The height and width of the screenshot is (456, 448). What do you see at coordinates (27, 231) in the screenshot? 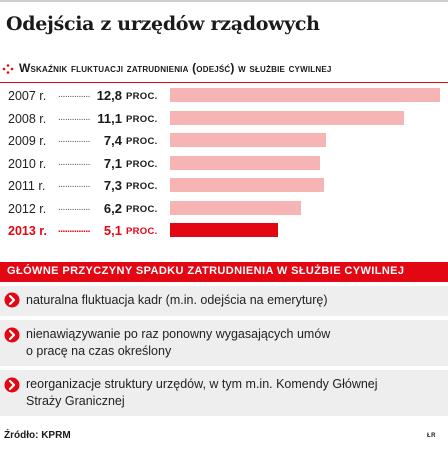
I see `category-label: 2013 r.` at bounding box center [27, 231].